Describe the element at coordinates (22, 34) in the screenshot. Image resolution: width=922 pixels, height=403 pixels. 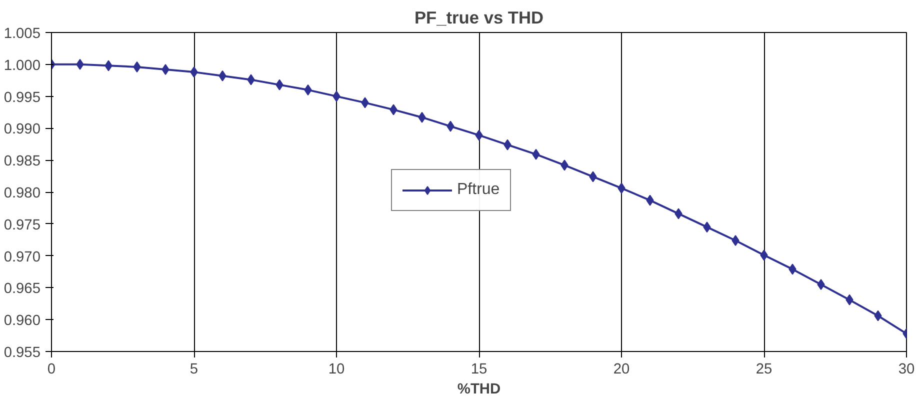
I see `y-tick-label: 1.005` at that location.